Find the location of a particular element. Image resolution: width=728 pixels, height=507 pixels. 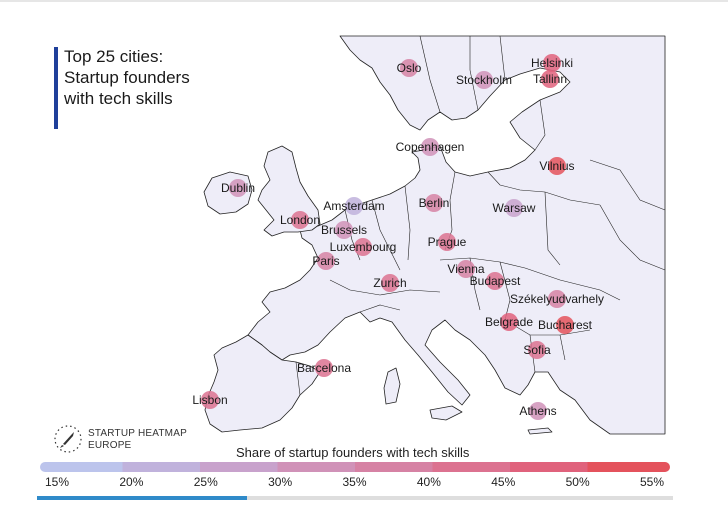

city-label: Belgrade is located at coordinates (509, 322).